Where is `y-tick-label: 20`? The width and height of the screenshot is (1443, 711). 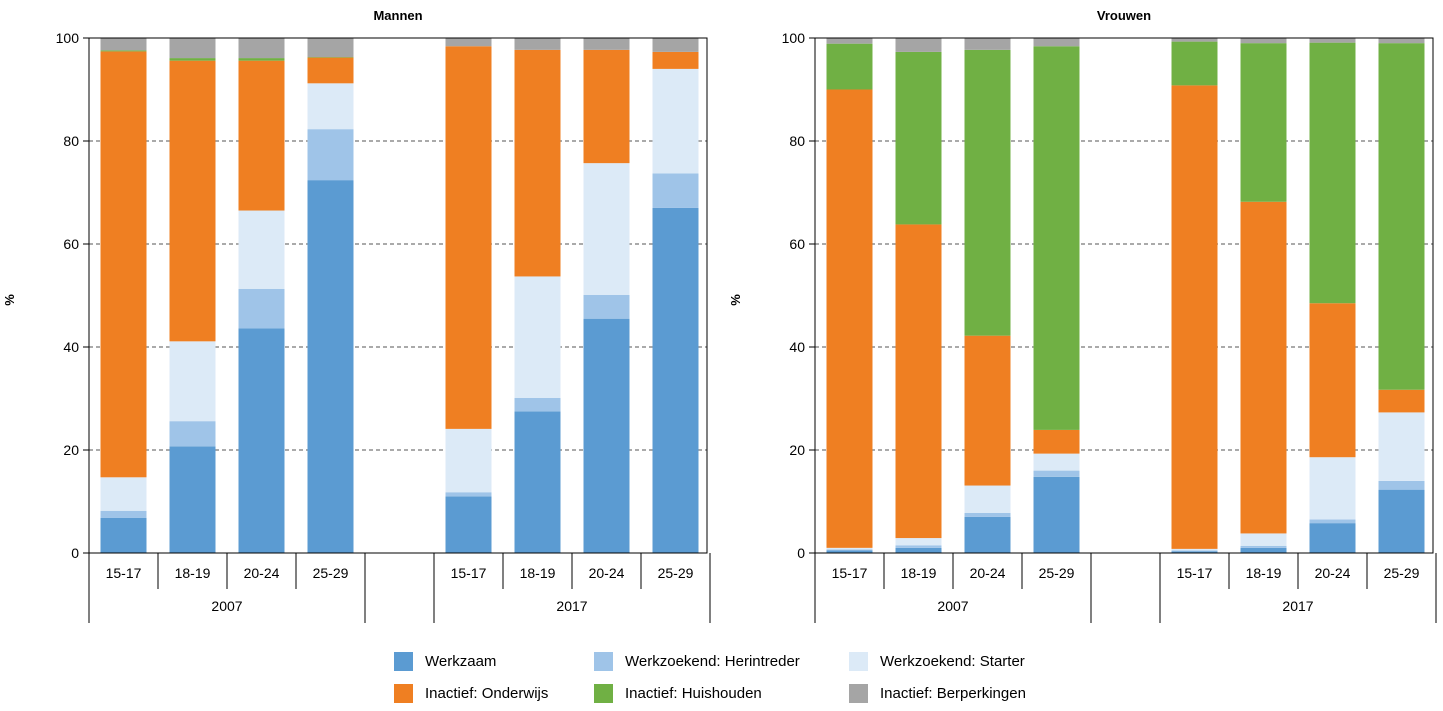 y-tick-label: 20 is located at coordinates (797, 450).